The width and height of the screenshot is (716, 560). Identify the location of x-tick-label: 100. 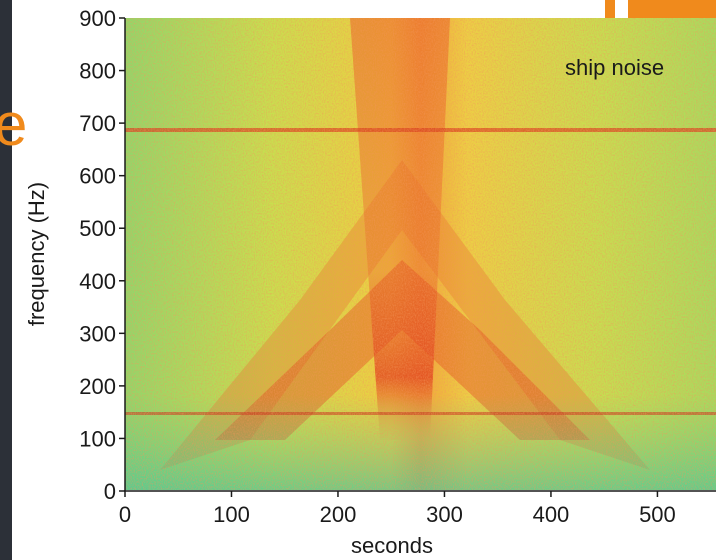
(231, 514).